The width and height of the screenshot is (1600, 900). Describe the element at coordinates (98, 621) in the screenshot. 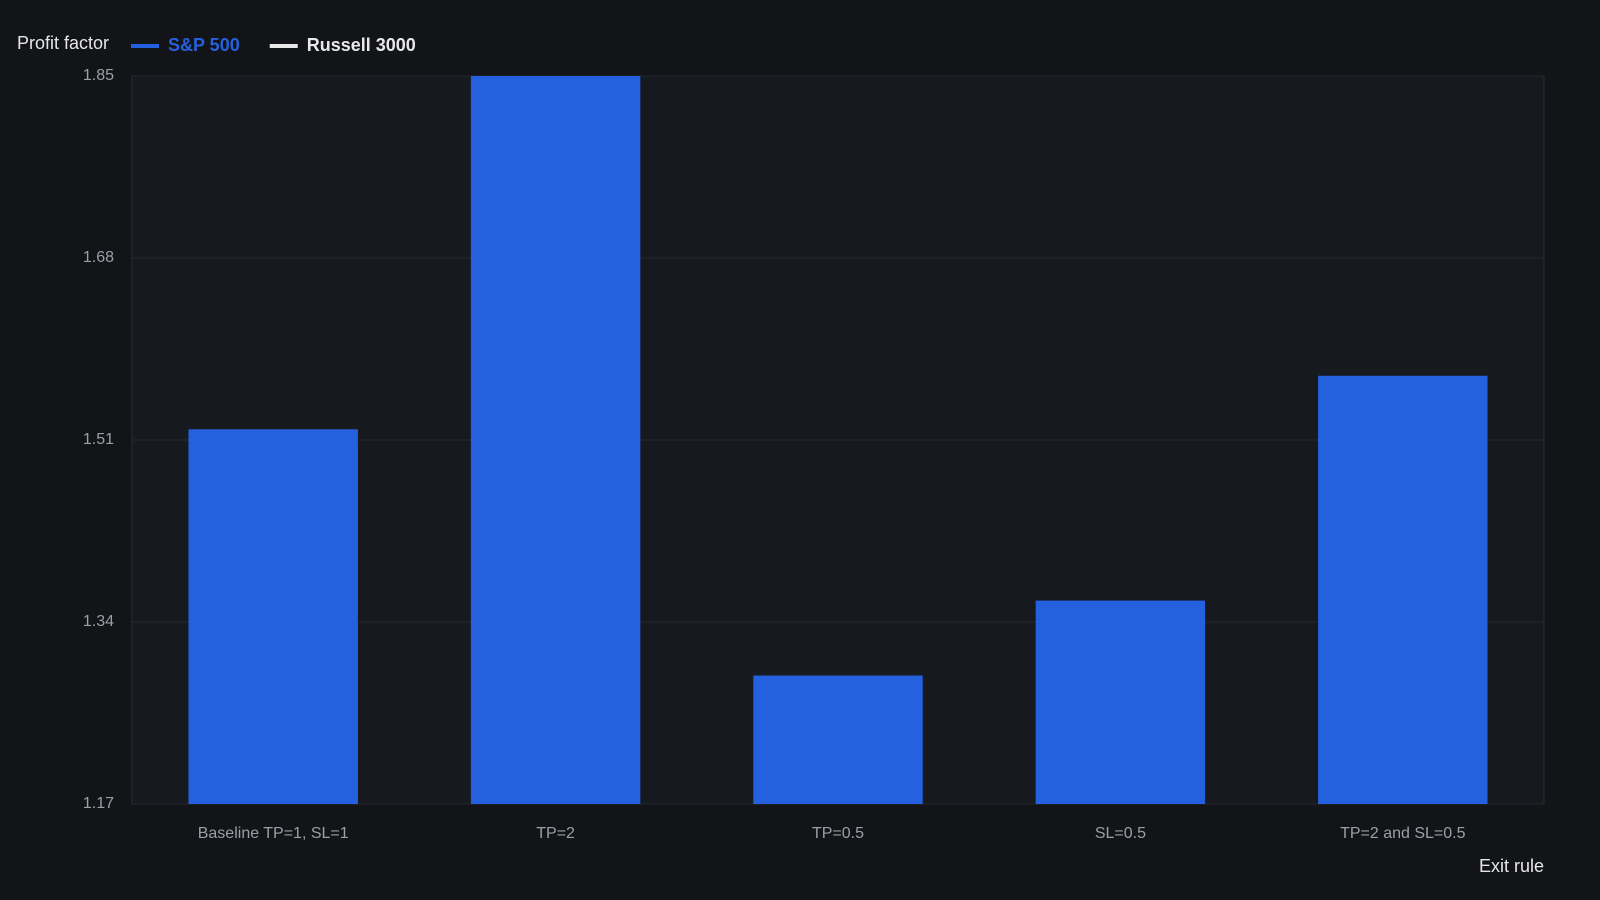

I see `y-tick-label: 1.34` at that location.